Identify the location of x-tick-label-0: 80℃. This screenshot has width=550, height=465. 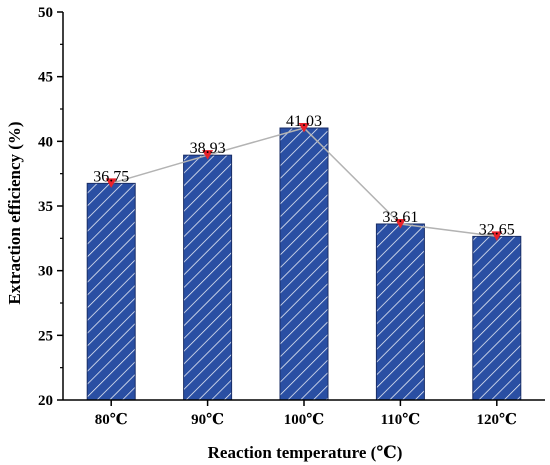
(111, 420).